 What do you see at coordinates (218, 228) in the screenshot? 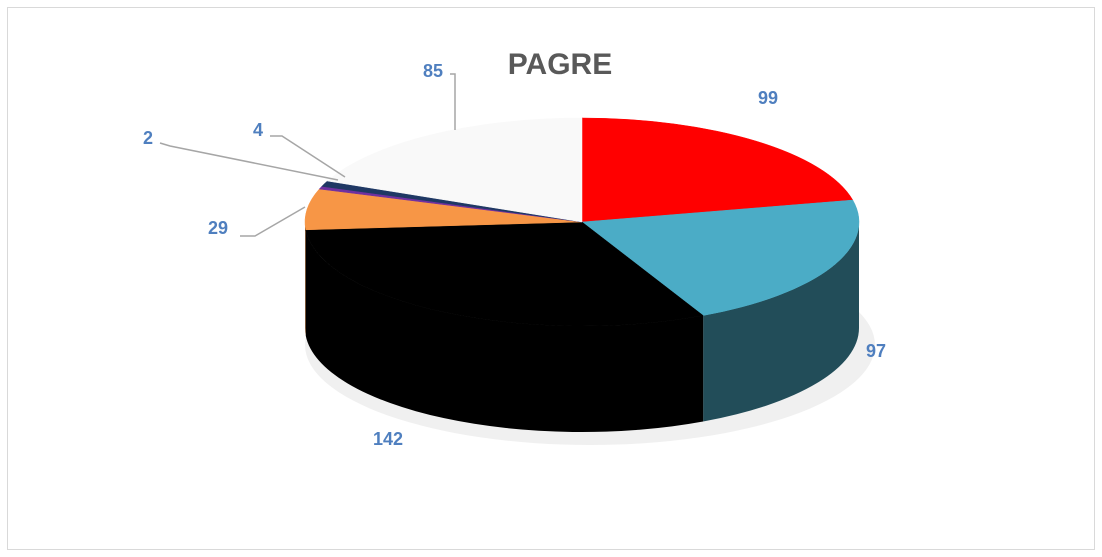
I see `data-label: 29` at bounding box center [218, 228].